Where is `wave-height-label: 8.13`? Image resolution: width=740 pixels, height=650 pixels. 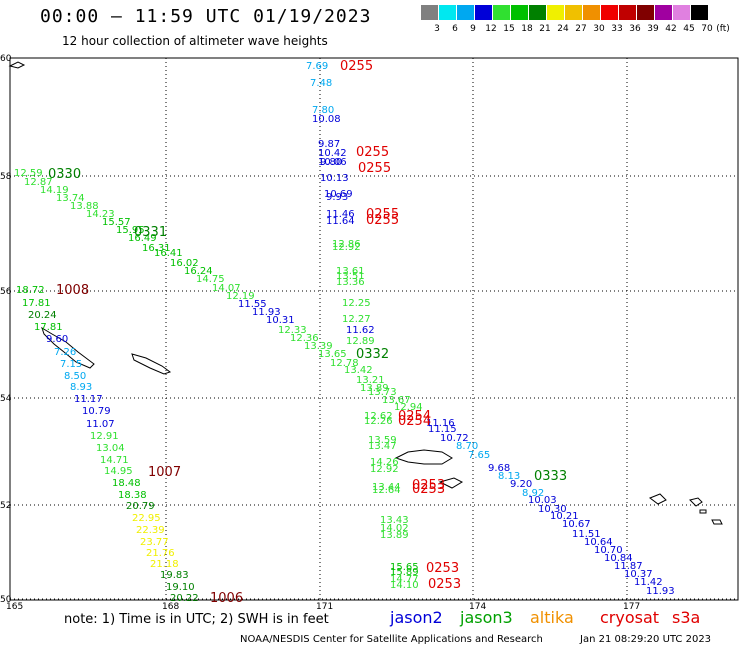
wave-height-label: 8.13 is located at coordinates (509, 476).